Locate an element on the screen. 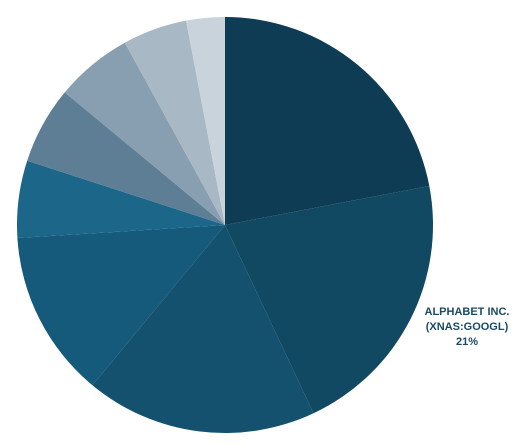 This screenshot has height=445, width=517. slice-label: ALPHABET INC. (XNAS:GOOGL) 21% is located at coordinates (467, 327).